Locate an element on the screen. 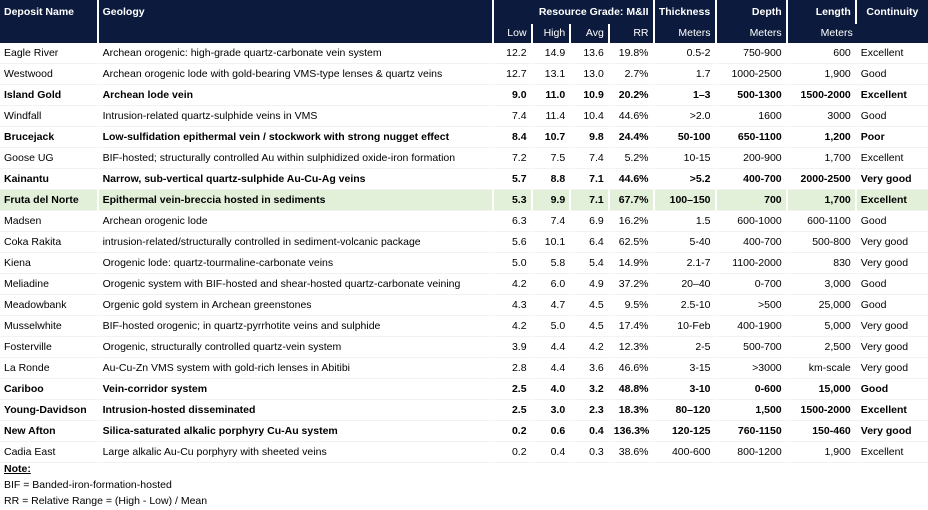 Image resolution: width=928 pixels, height=510 pixels. grade-low-cell: 5.0 is located at coordinates (513, 263).